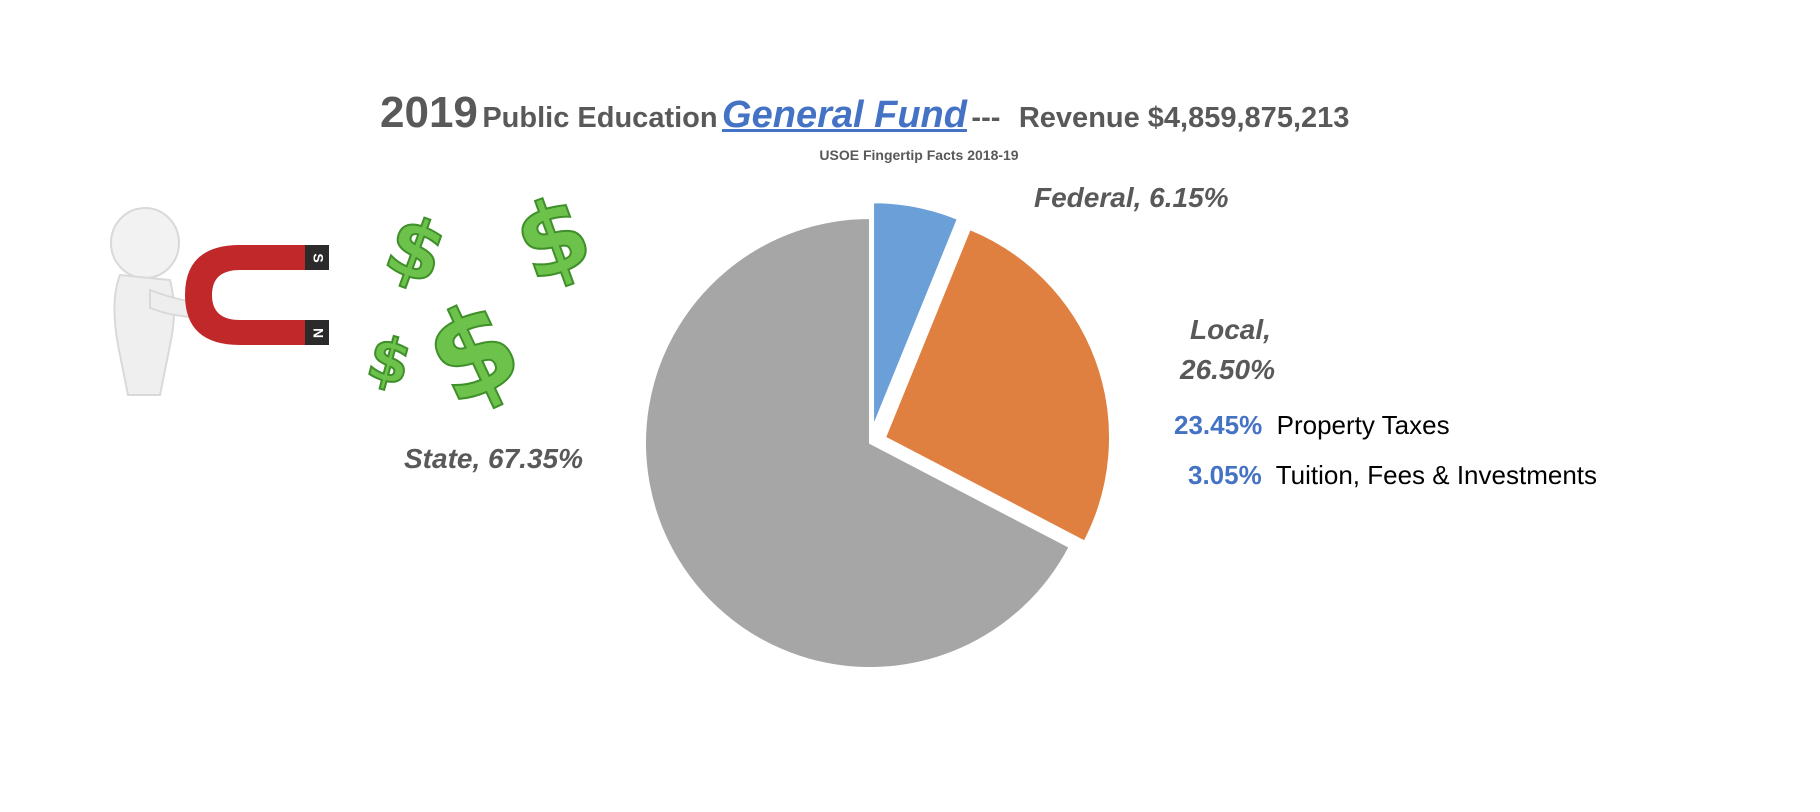 This screenshot has width=1820, height=812. Describe the element at coordinates (257, 295) in the screenshot. I see `horseshoe-magnet-icon: S N` at that location.